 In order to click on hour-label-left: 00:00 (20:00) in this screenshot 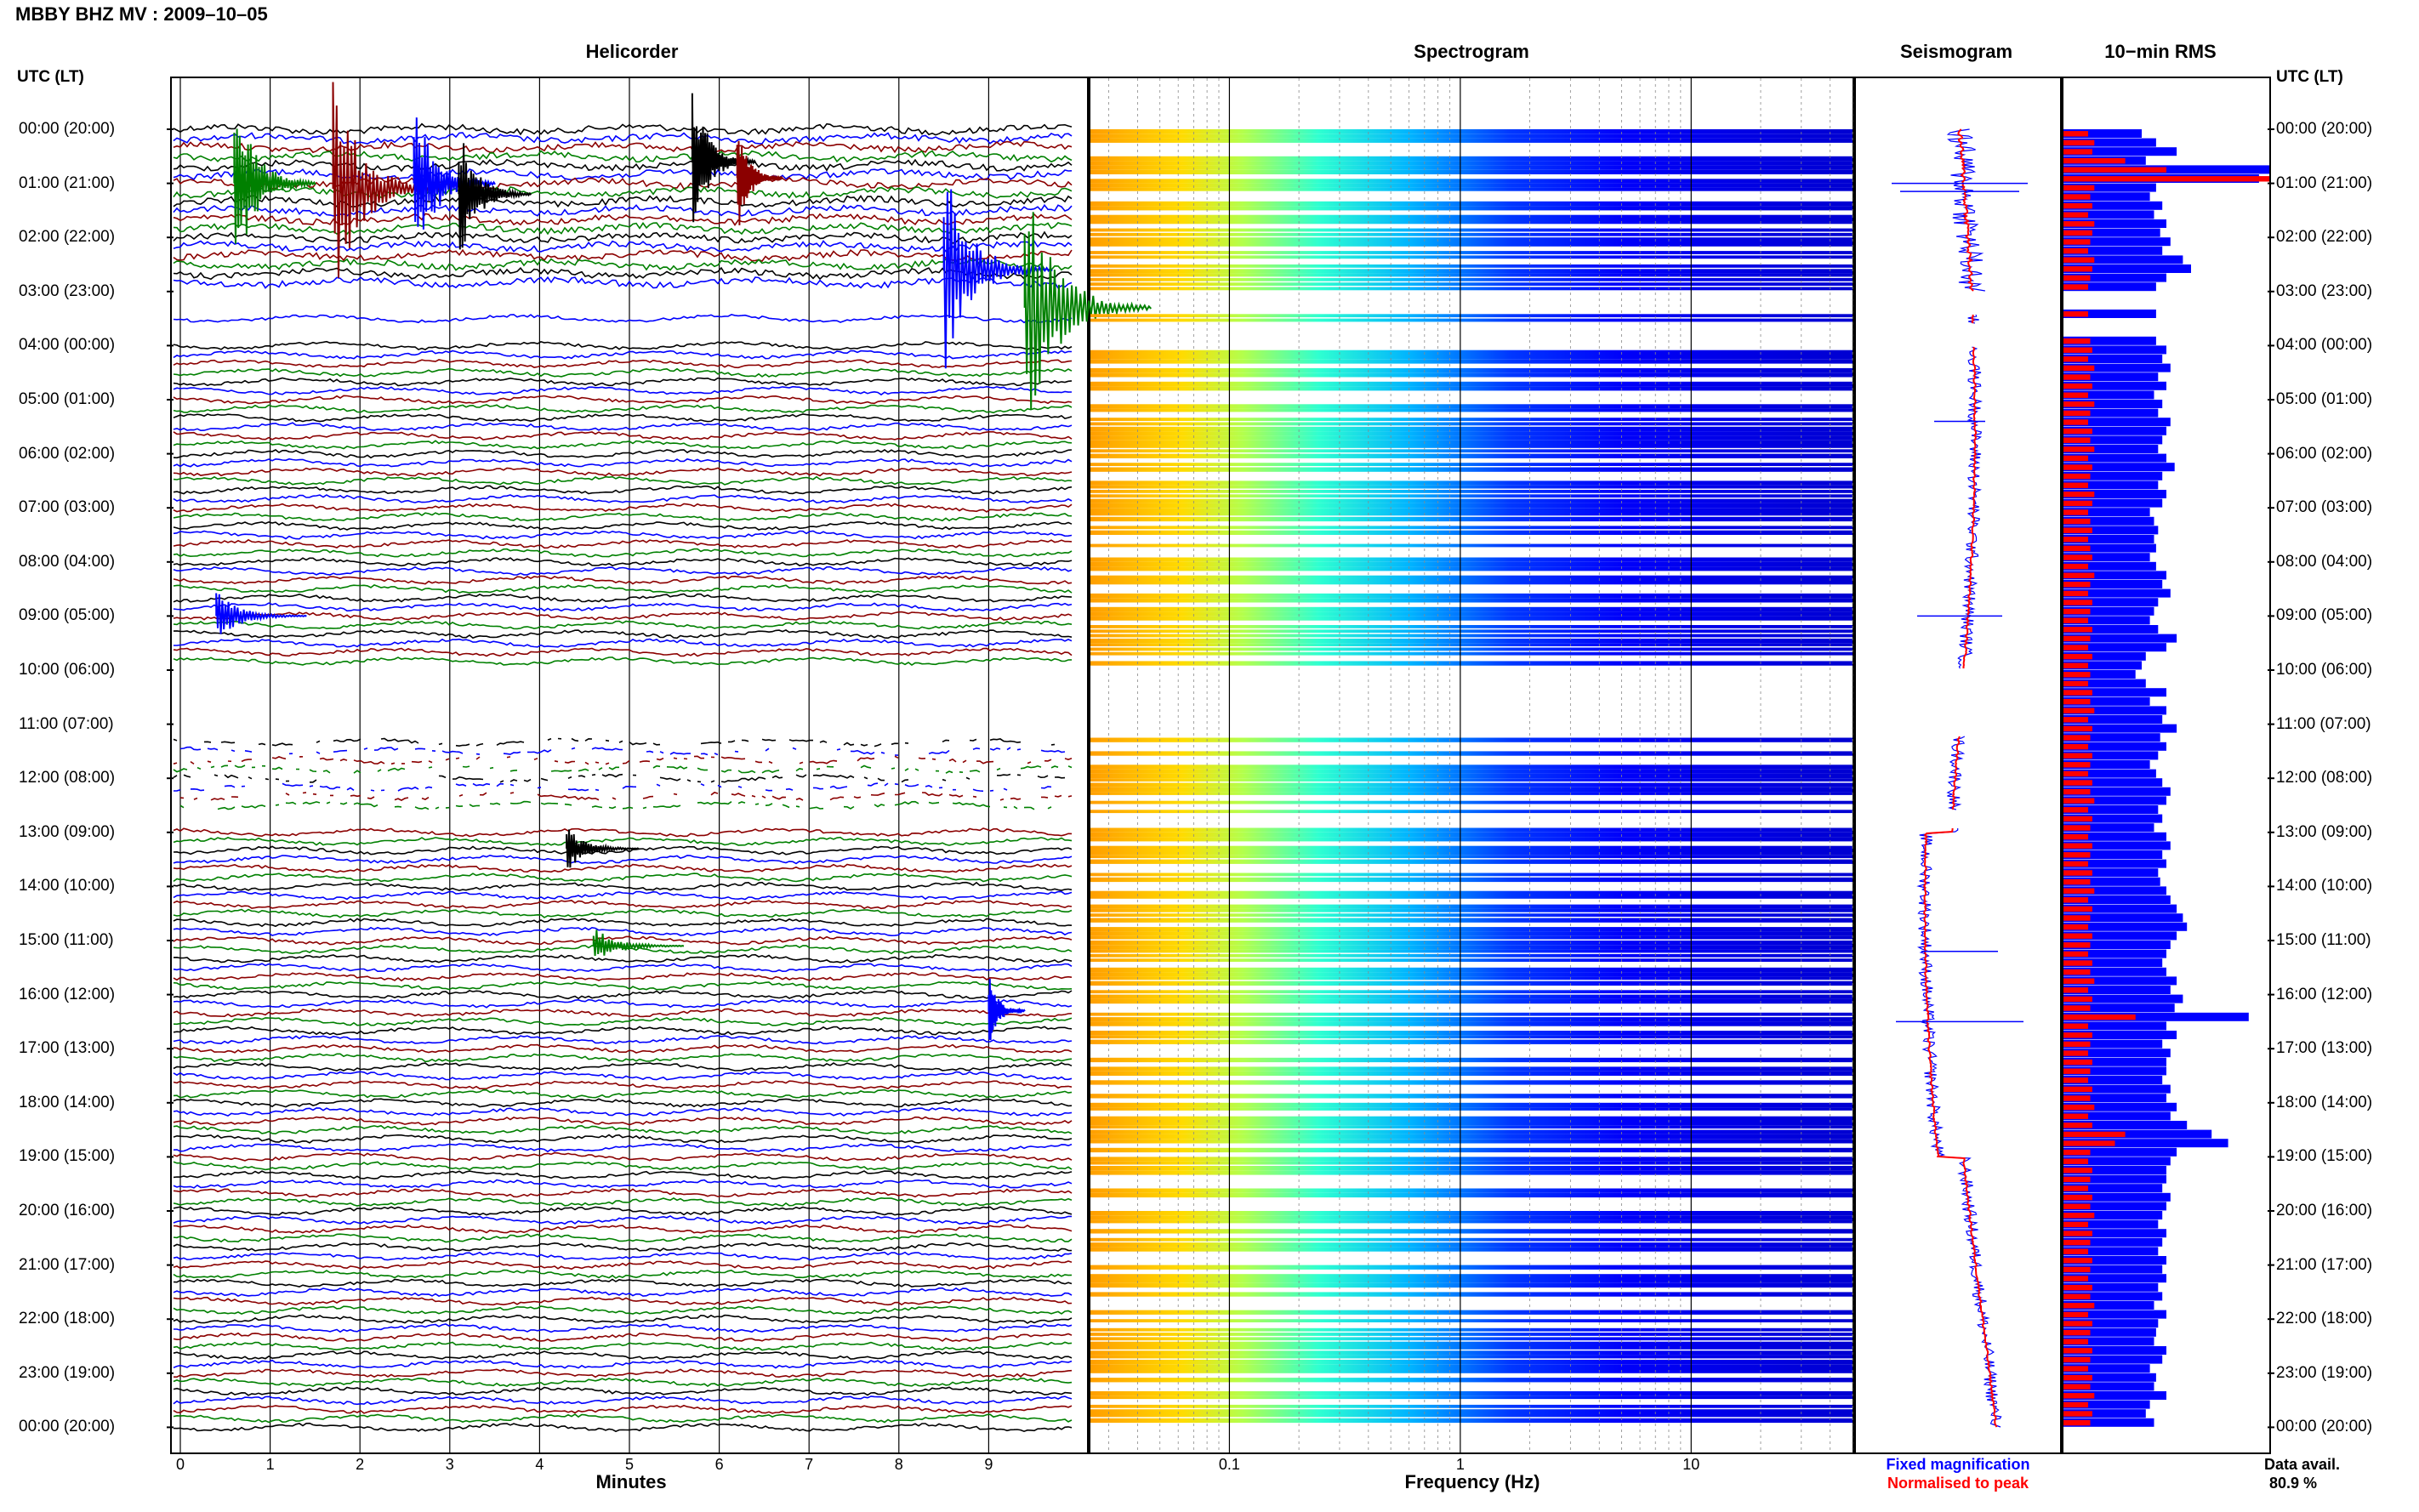, I will do `click(67, 1427)`.